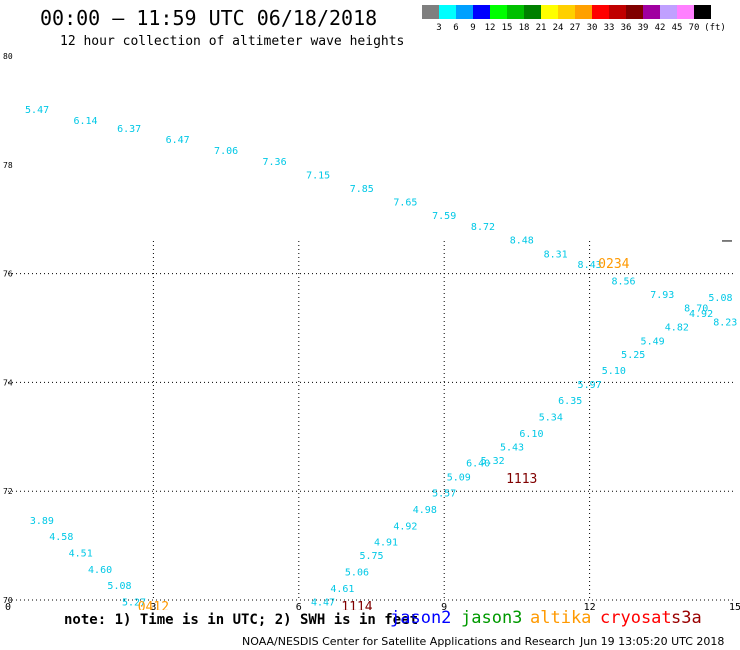 This screenshot has width=740, height=650. Describe the element at coordinates (129, 129) in the screenshot. I see `wave-height-label: 6.37` at that location.